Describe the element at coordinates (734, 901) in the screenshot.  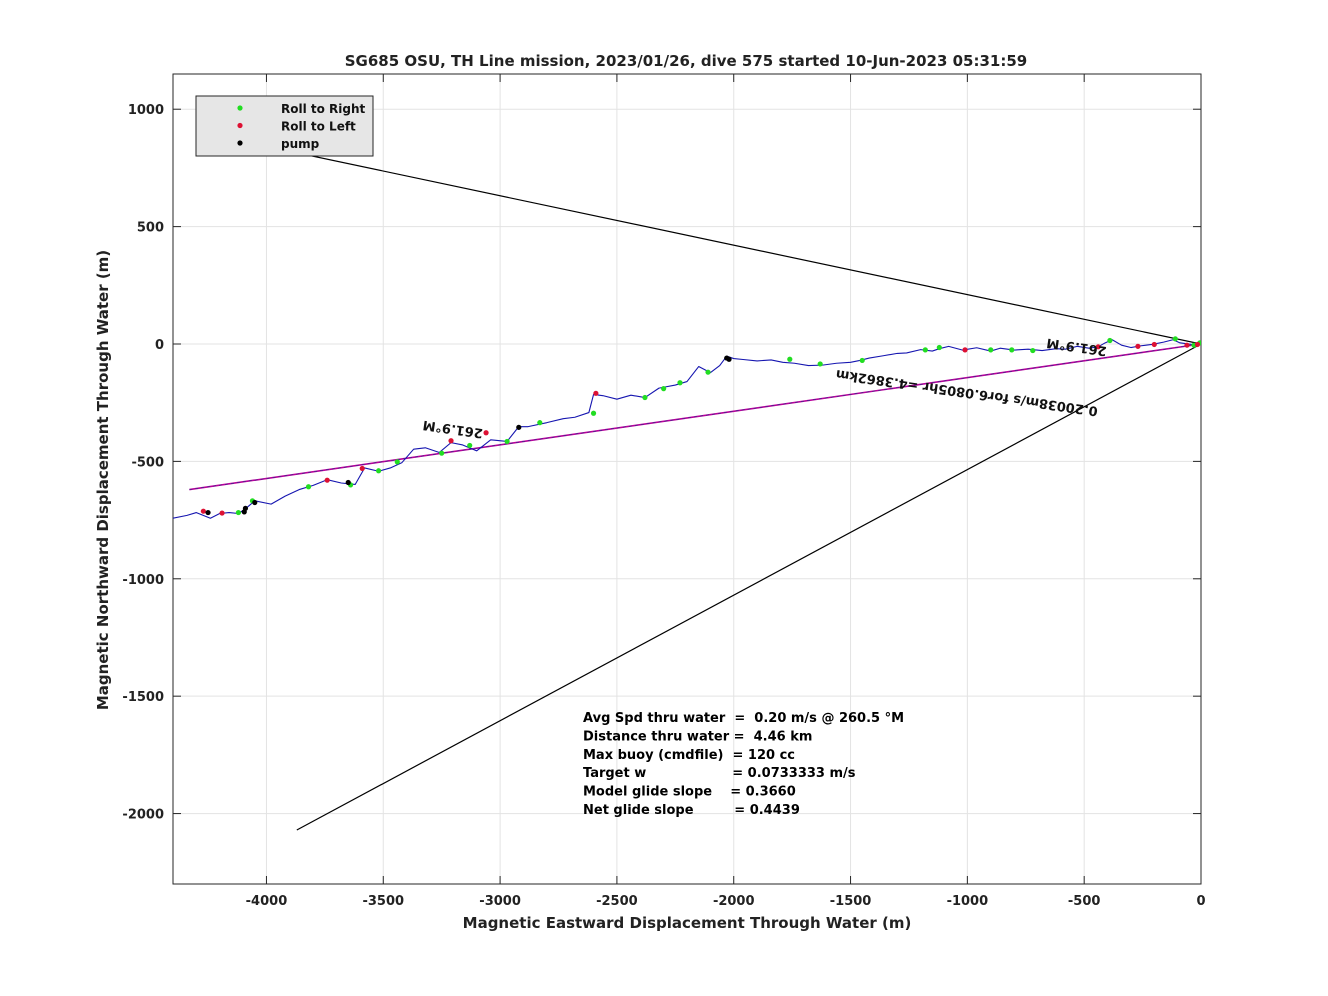
I see `x-tick-label: -2000` at that location.